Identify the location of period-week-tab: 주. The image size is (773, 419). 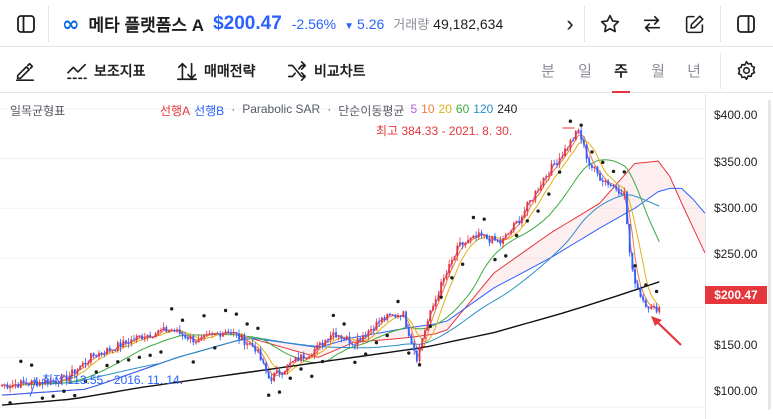
(621, 70).